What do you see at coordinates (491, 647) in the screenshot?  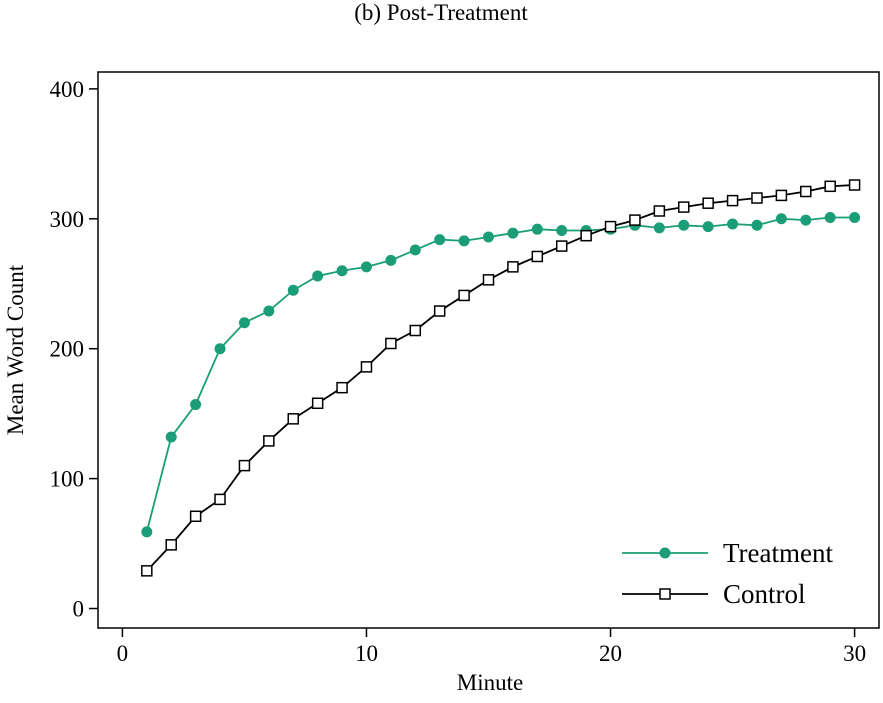 I see `x-axis: 0 10 20 30` at bounding box center [491, 647].